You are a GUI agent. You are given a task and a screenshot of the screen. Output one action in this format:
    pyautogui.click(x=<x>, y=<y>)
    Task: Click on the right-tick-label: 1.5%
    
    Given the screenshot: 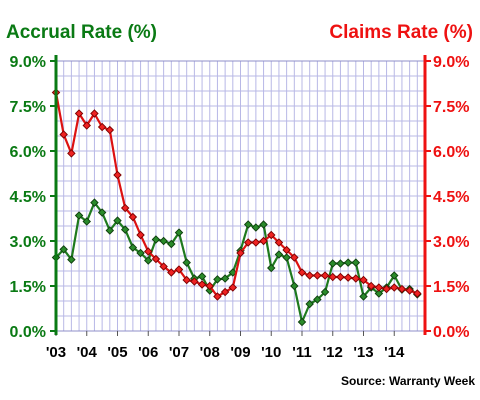 What is the action you would take?
    pyautogui.click(x=451, y=287)
    